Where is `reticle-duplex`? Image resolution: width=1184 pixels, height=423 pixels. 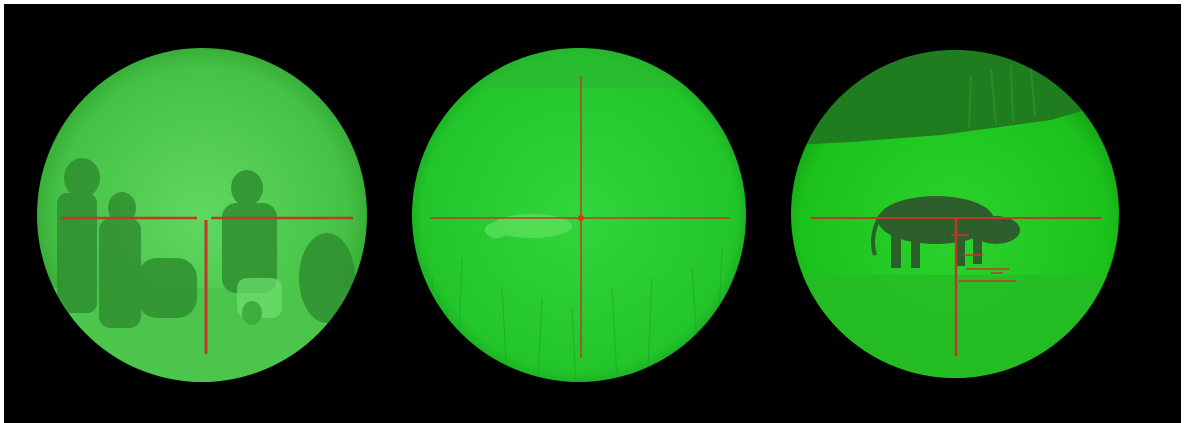
reticle-duplex is located at coordinates (207, 285).